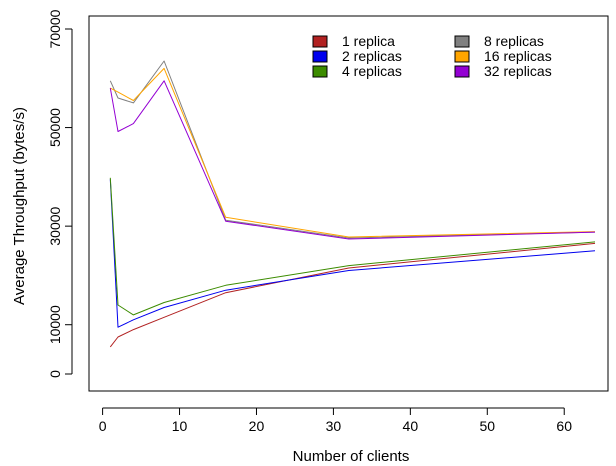  I want to click on x-tick-label: 50, so click(487, 426).